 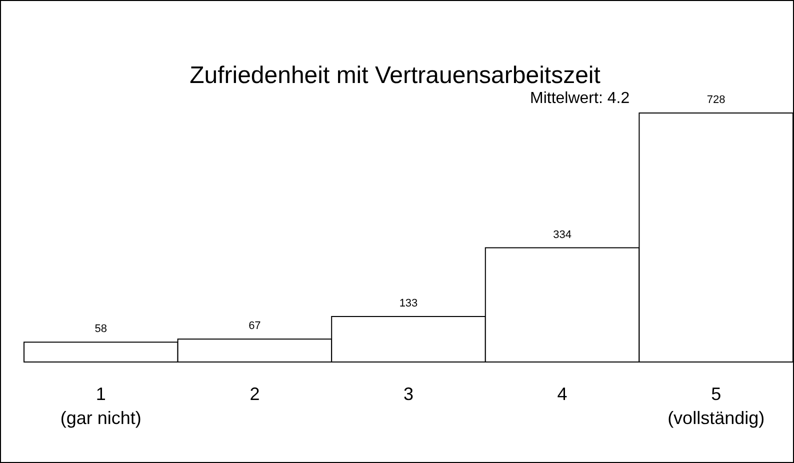 I want to click on data-label: 133, so click(x=408, y=304).